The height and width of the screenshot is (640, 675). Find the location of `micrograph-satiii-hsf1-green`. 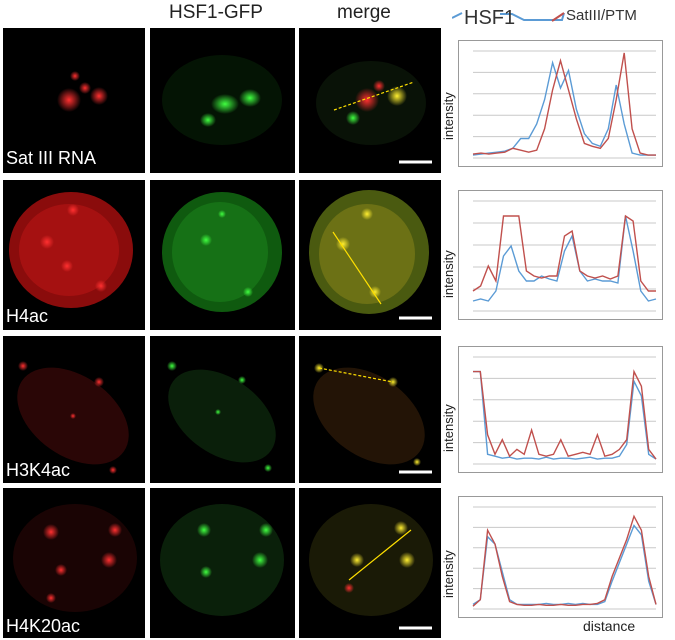

micrograph-satiii-hsf1-green is located at coordinates (222, 100).